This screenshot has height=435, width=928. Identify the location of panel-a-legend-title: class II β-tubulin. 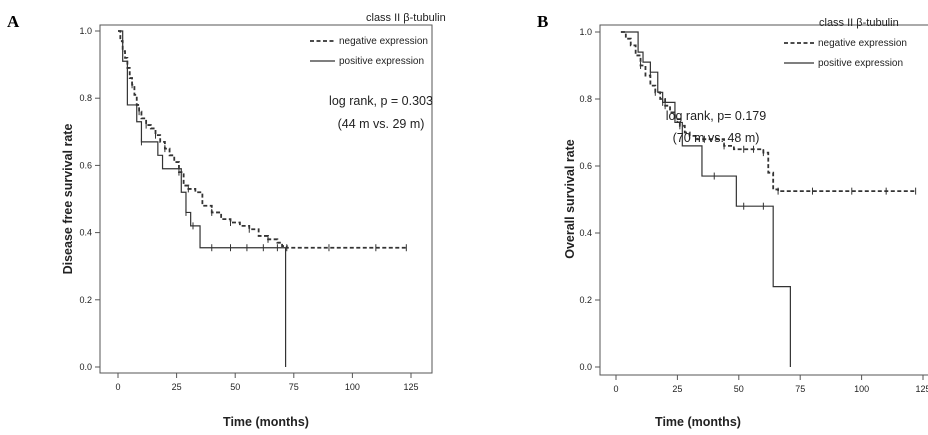
(406, 18).